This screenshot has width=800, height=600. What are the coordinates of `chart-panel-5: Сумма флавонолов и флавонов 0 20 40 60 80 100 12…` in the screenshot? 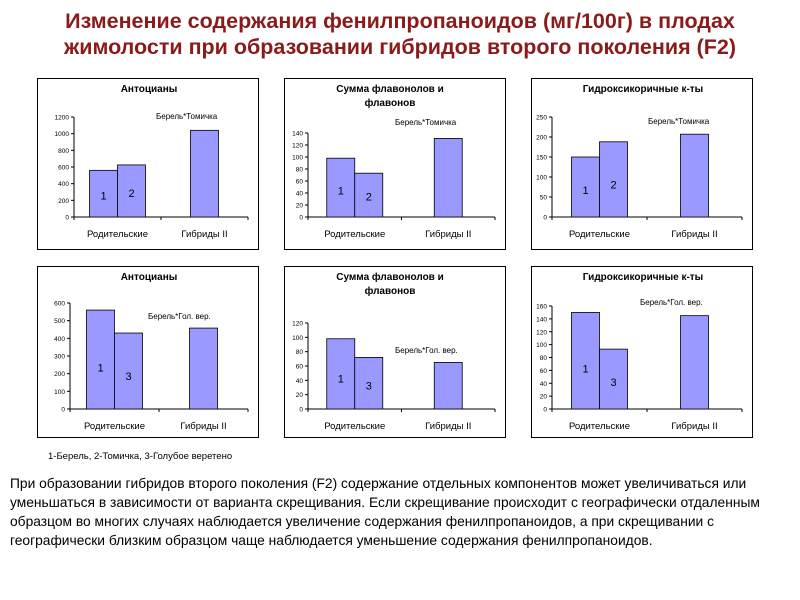 It's located at (395, 352).